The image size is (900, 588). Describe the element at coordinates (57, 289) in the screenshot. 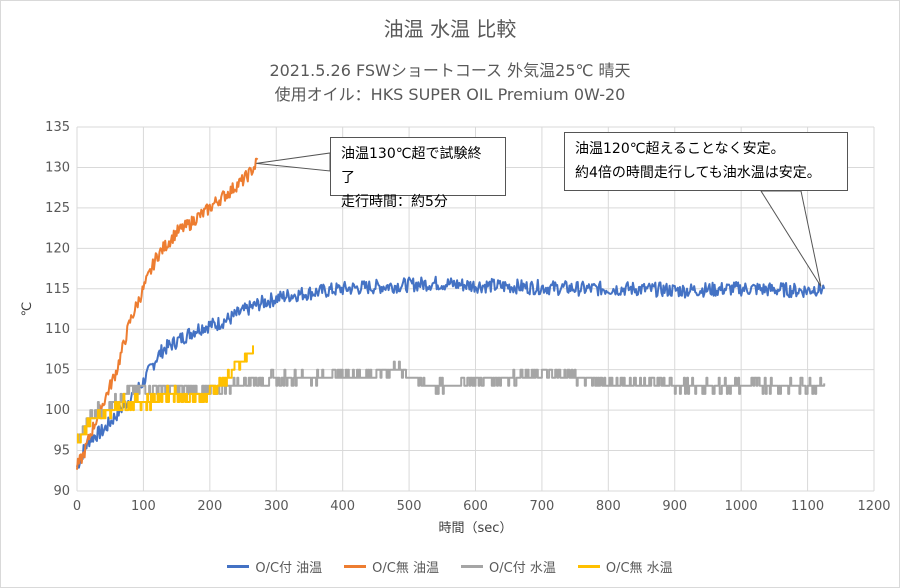

I see `y-tick-label: 115` at that location.